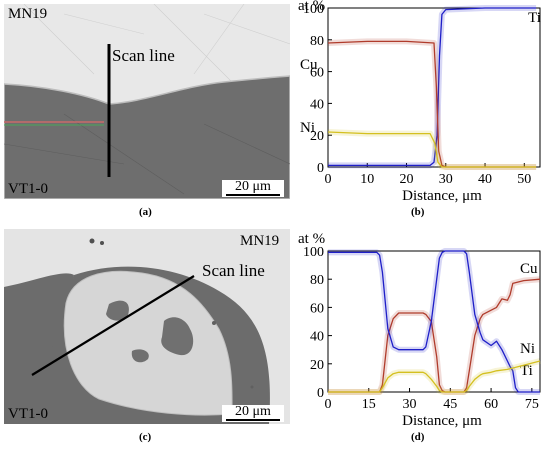 This screenshot has width=550, height=449. Describe the element at coordinates (367, 179) in the screenshot. I see `x-tick-label: 10` at that location.